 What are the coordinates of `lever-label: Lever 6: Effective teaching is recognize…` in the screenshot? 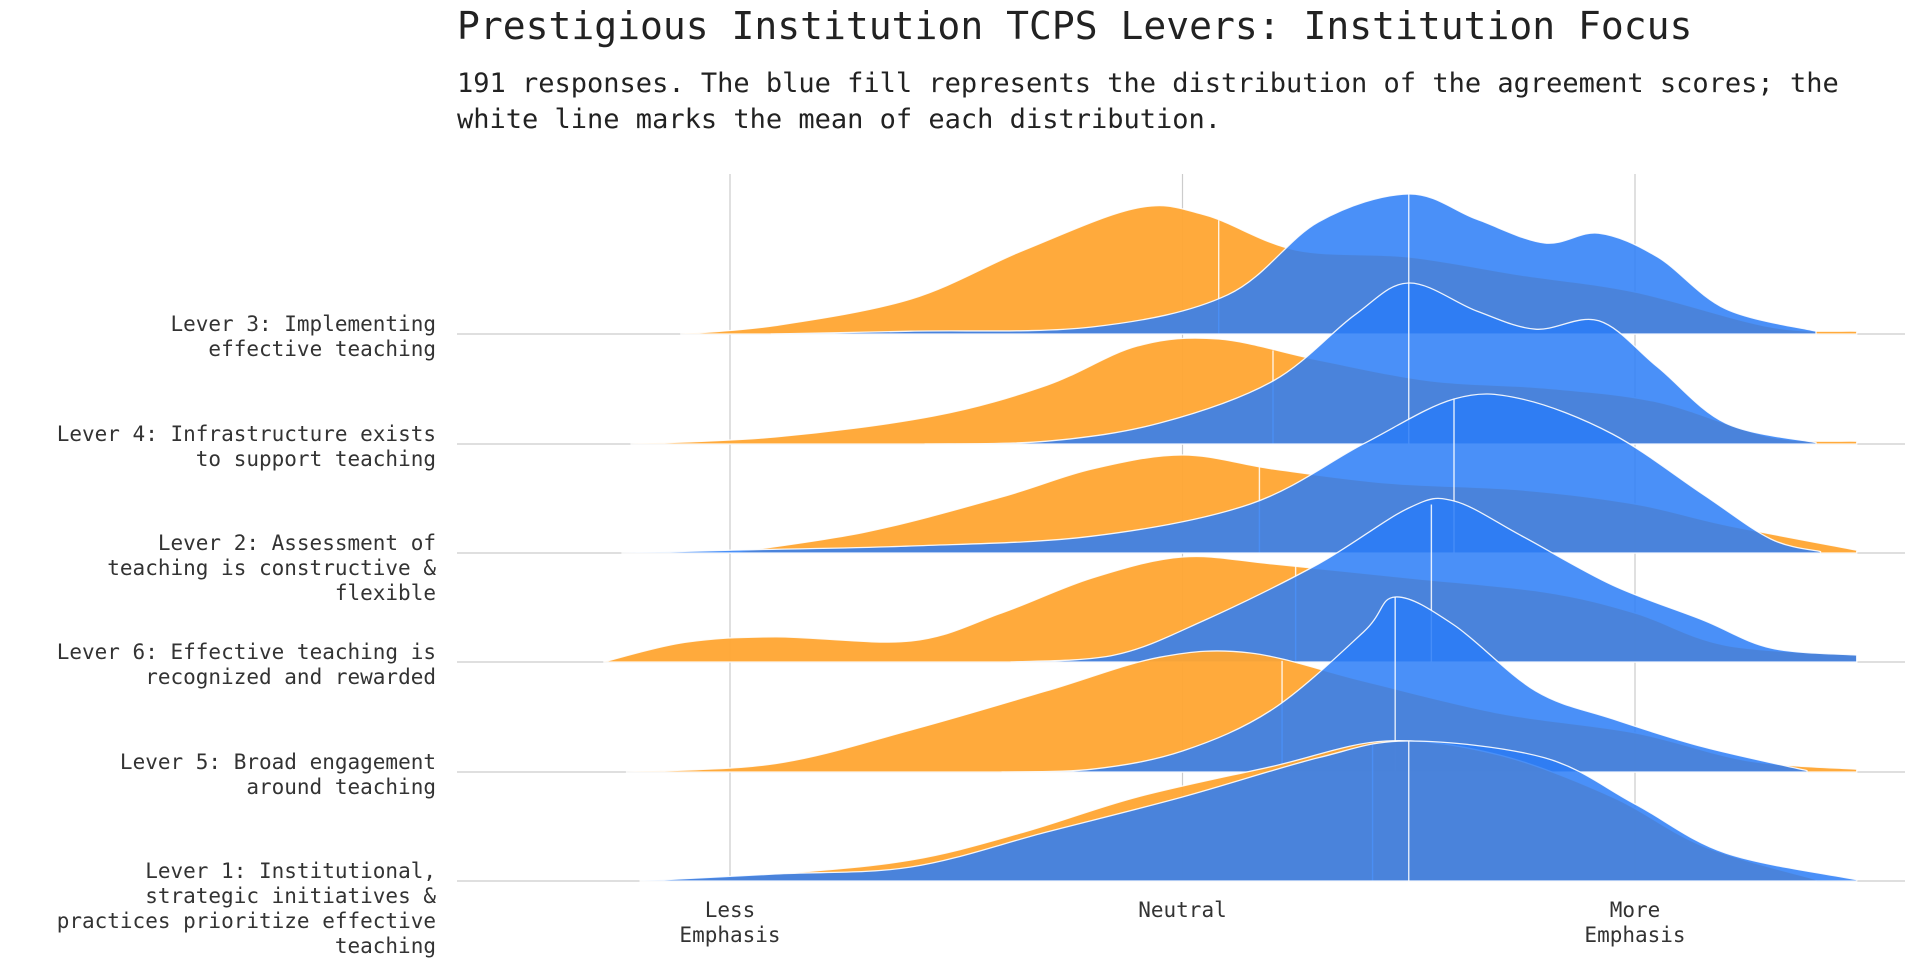 It's located at (246, 664).